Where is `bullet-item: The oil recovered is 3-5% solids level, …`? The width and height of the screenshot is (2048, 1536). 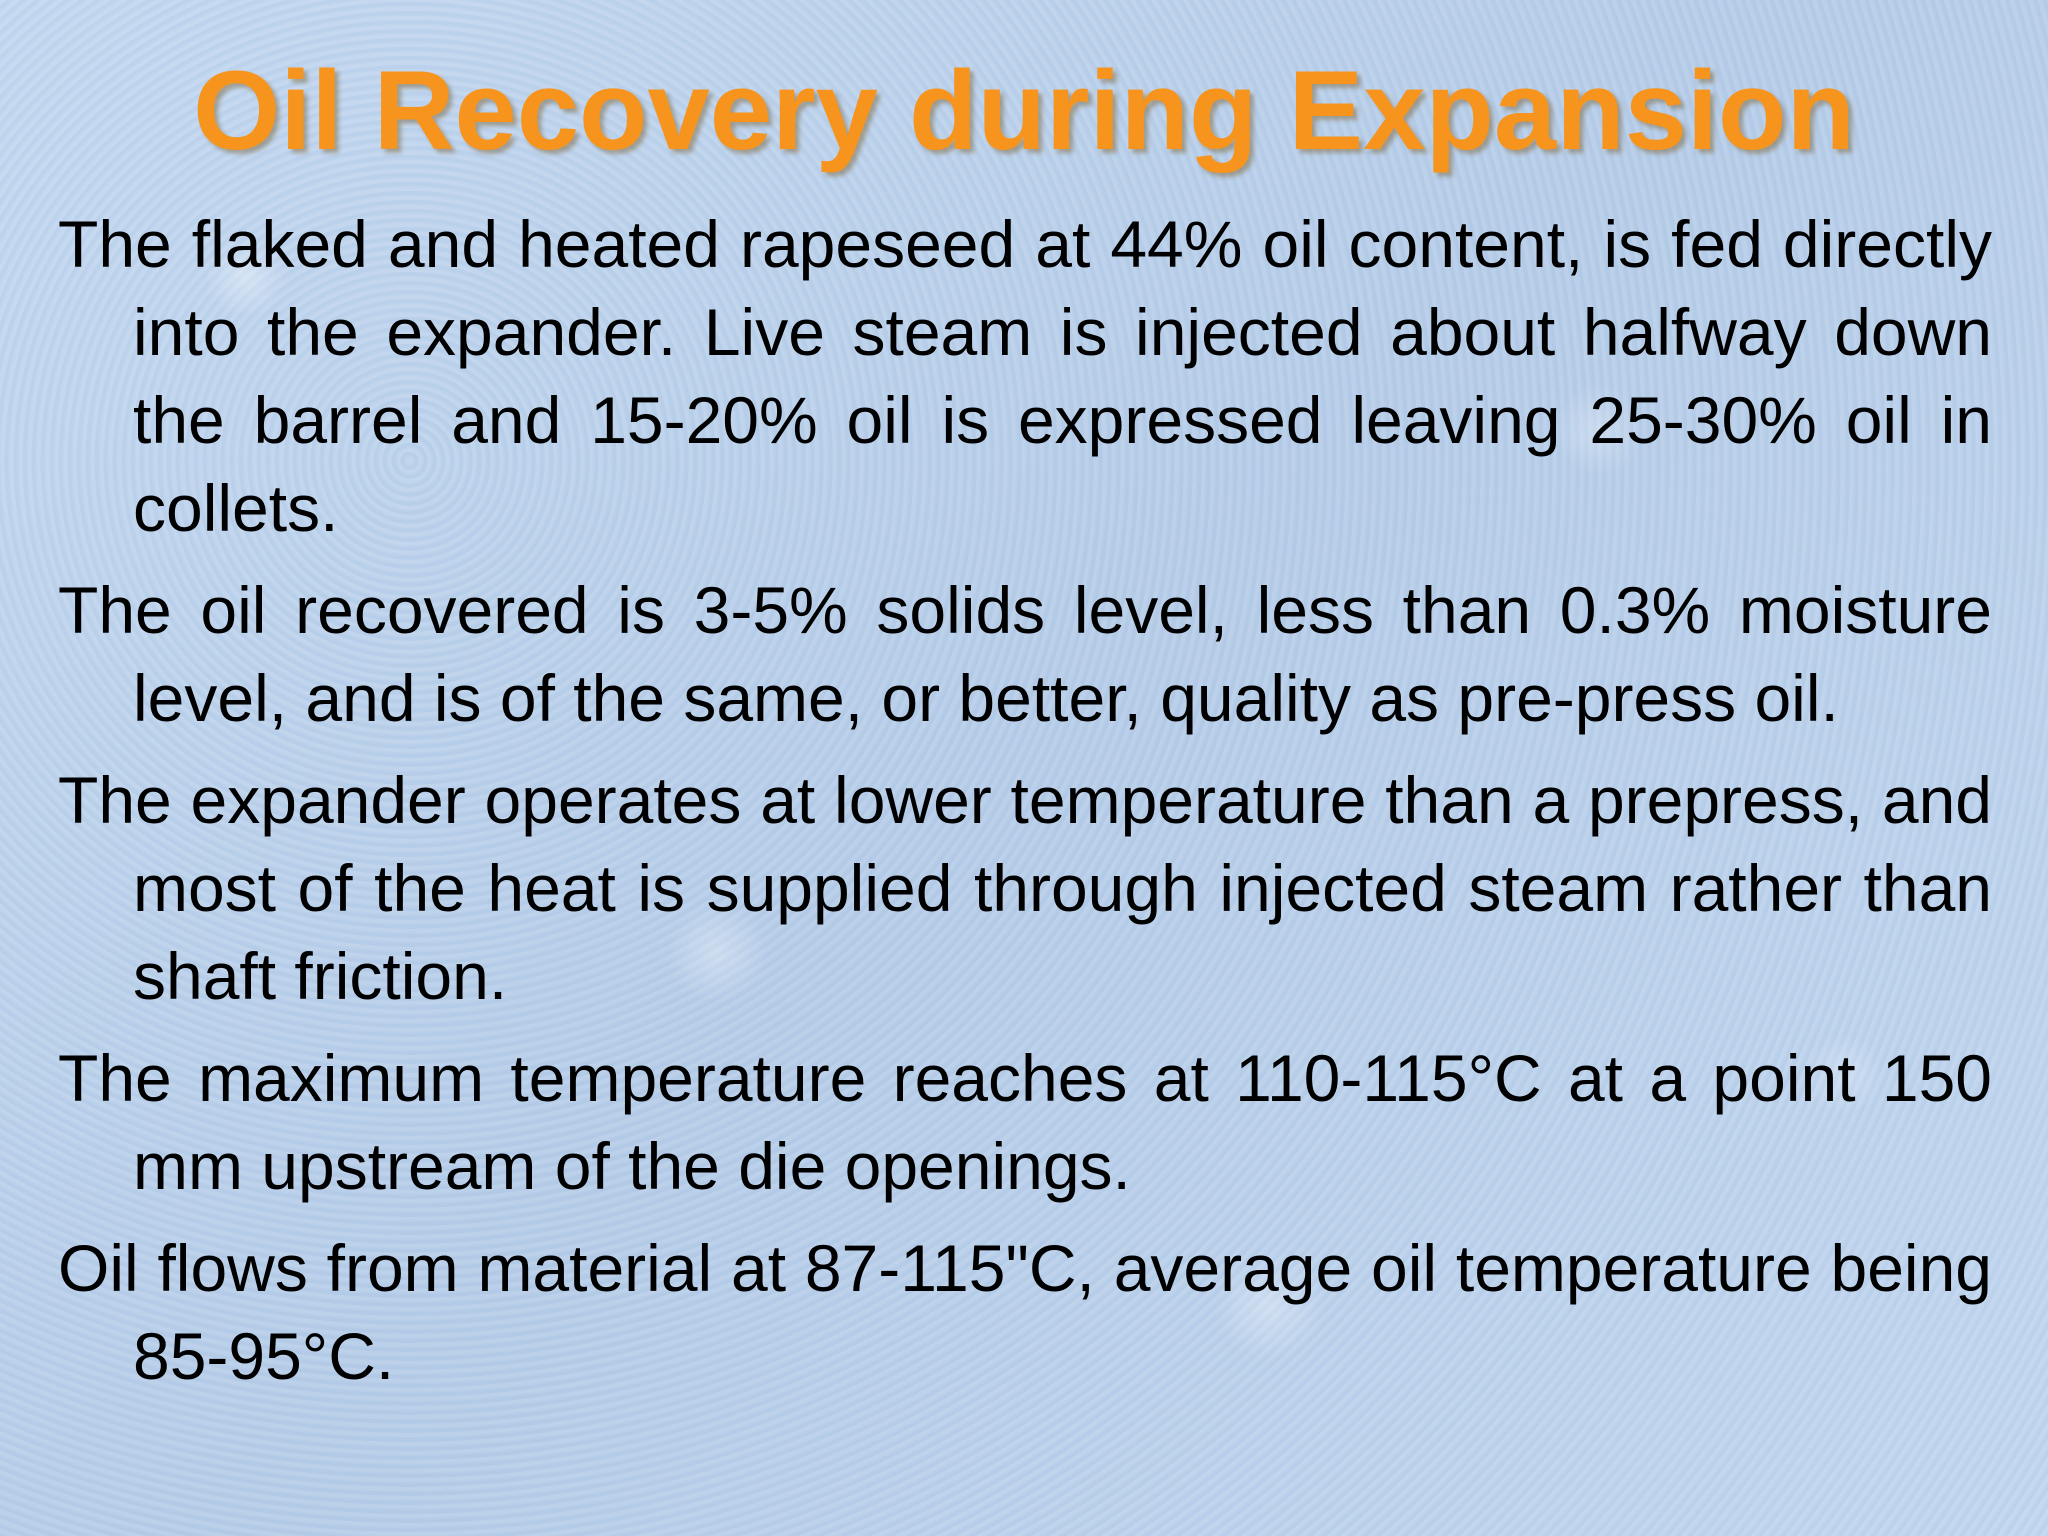
bullet-item: The oil recovered is 3-5% solids level, … is located at coordinates (1025, 654).